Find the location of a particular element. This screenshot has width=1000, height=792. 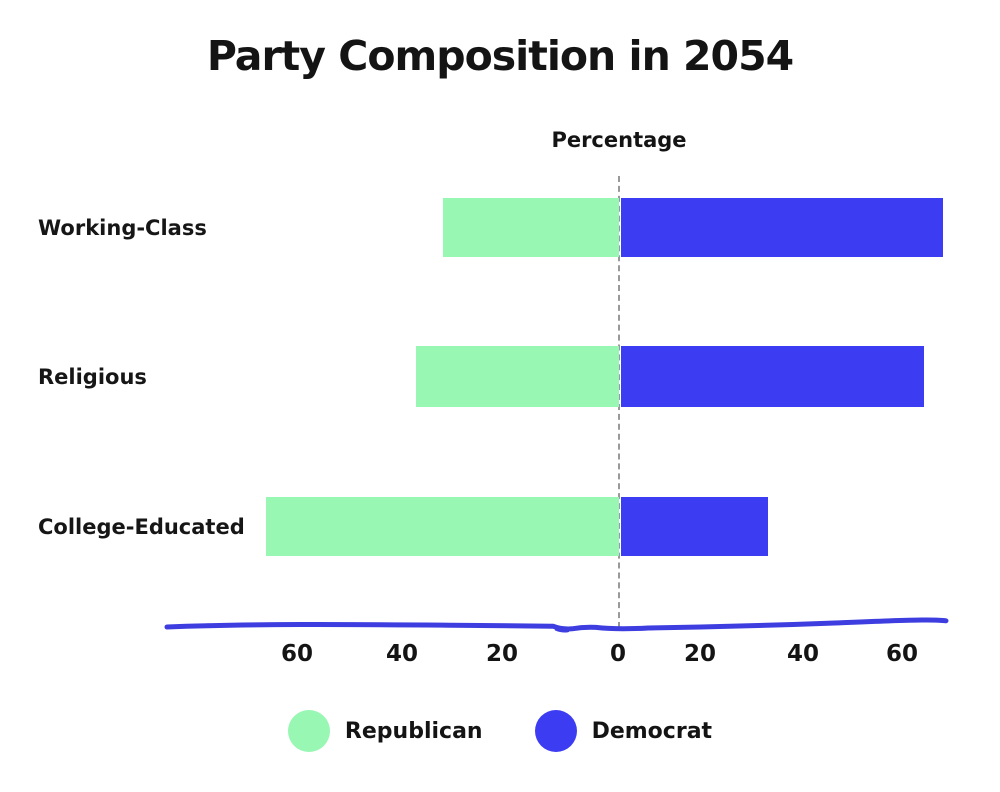

x-tick-right-20: 20 is located at coordinates (700, 654).